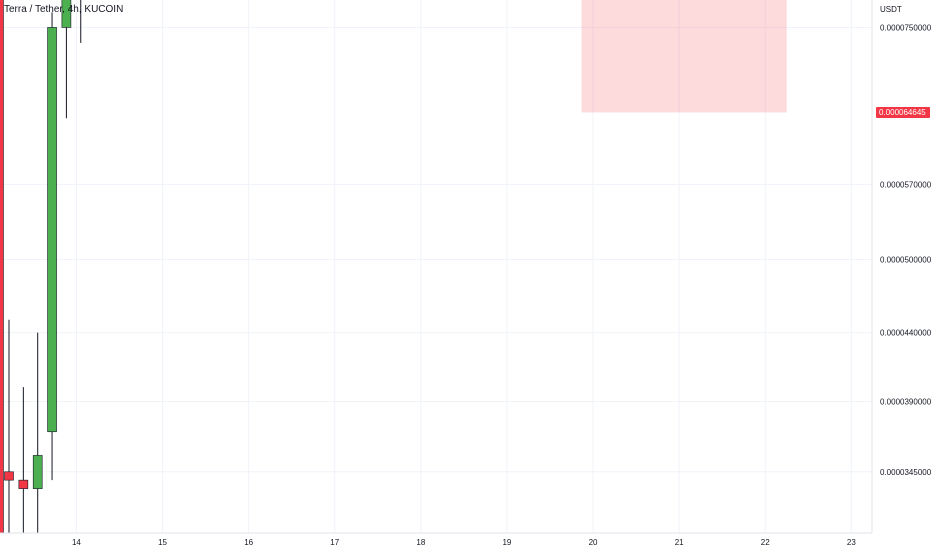 The height and width of the screenshot is (555, 932). Describe the element at coordinates (464, 542) in the screenshot. I see `time-axis: 14 15 16 17 18 19 20 21 22 23` at that location.